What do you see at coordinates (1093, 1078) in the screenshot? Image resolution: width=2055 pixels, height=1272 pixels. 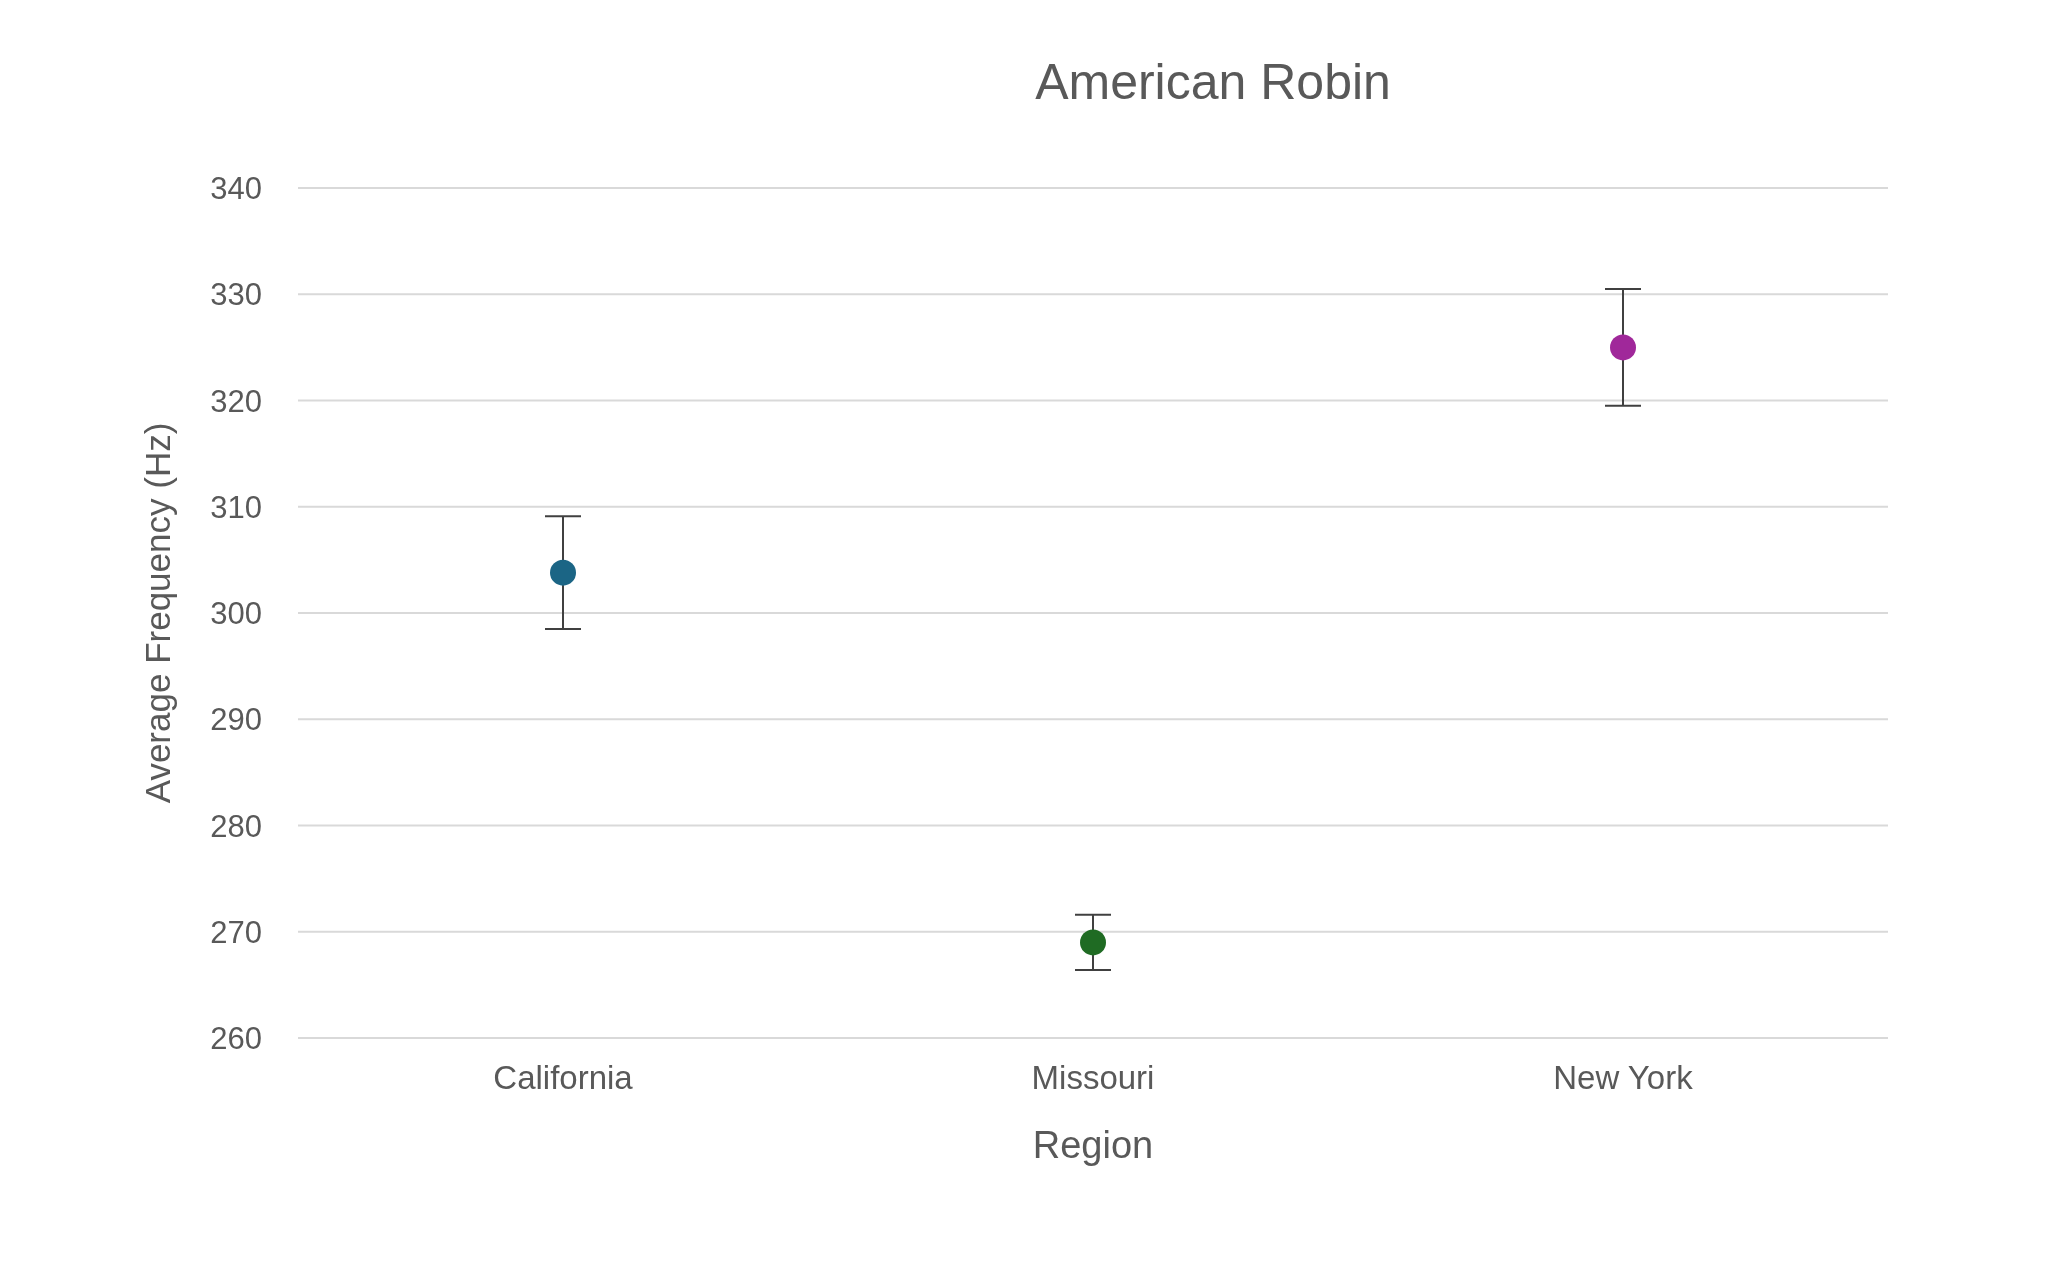 I see `x-tick-label: Missouri` at bounding box center [1093, 1078].